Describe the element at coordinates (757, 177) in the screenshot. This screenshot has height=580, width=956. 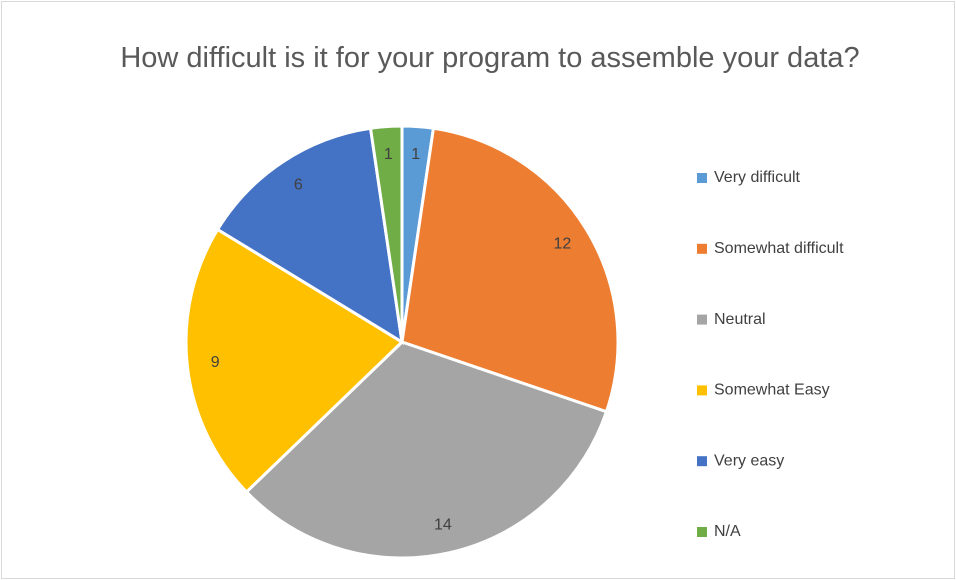
I see `legend-label: Very difficult` at that location.